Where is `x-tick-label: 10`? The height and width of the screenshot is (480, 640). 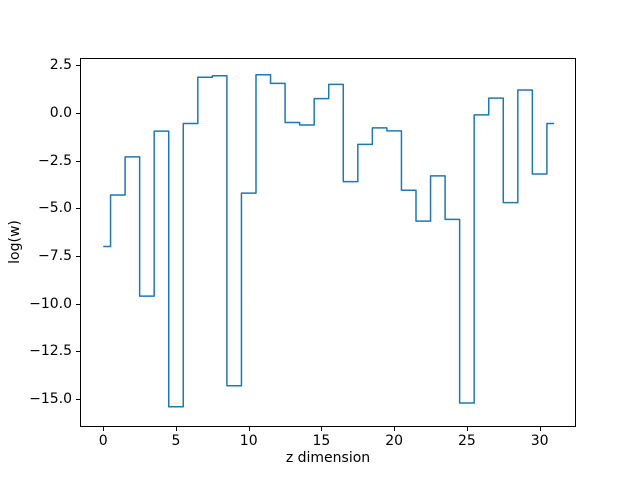 x-tick-label: 10 is located at coordinates (248, 441).